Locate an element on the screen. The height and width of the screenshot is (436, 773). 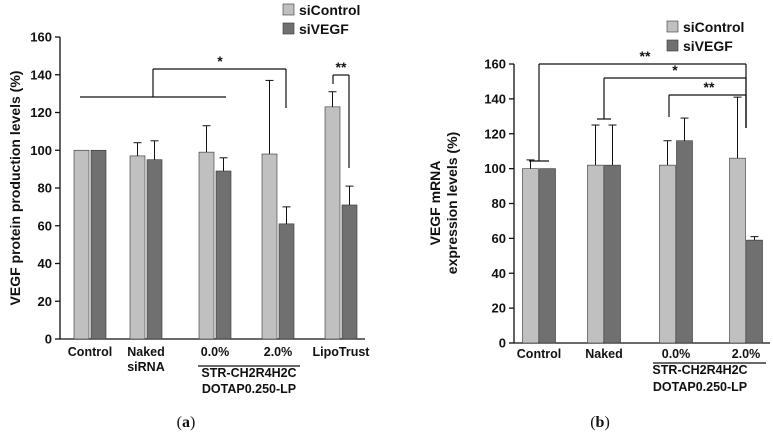
panel-caption: (b) is located at coordinates (600, 422).